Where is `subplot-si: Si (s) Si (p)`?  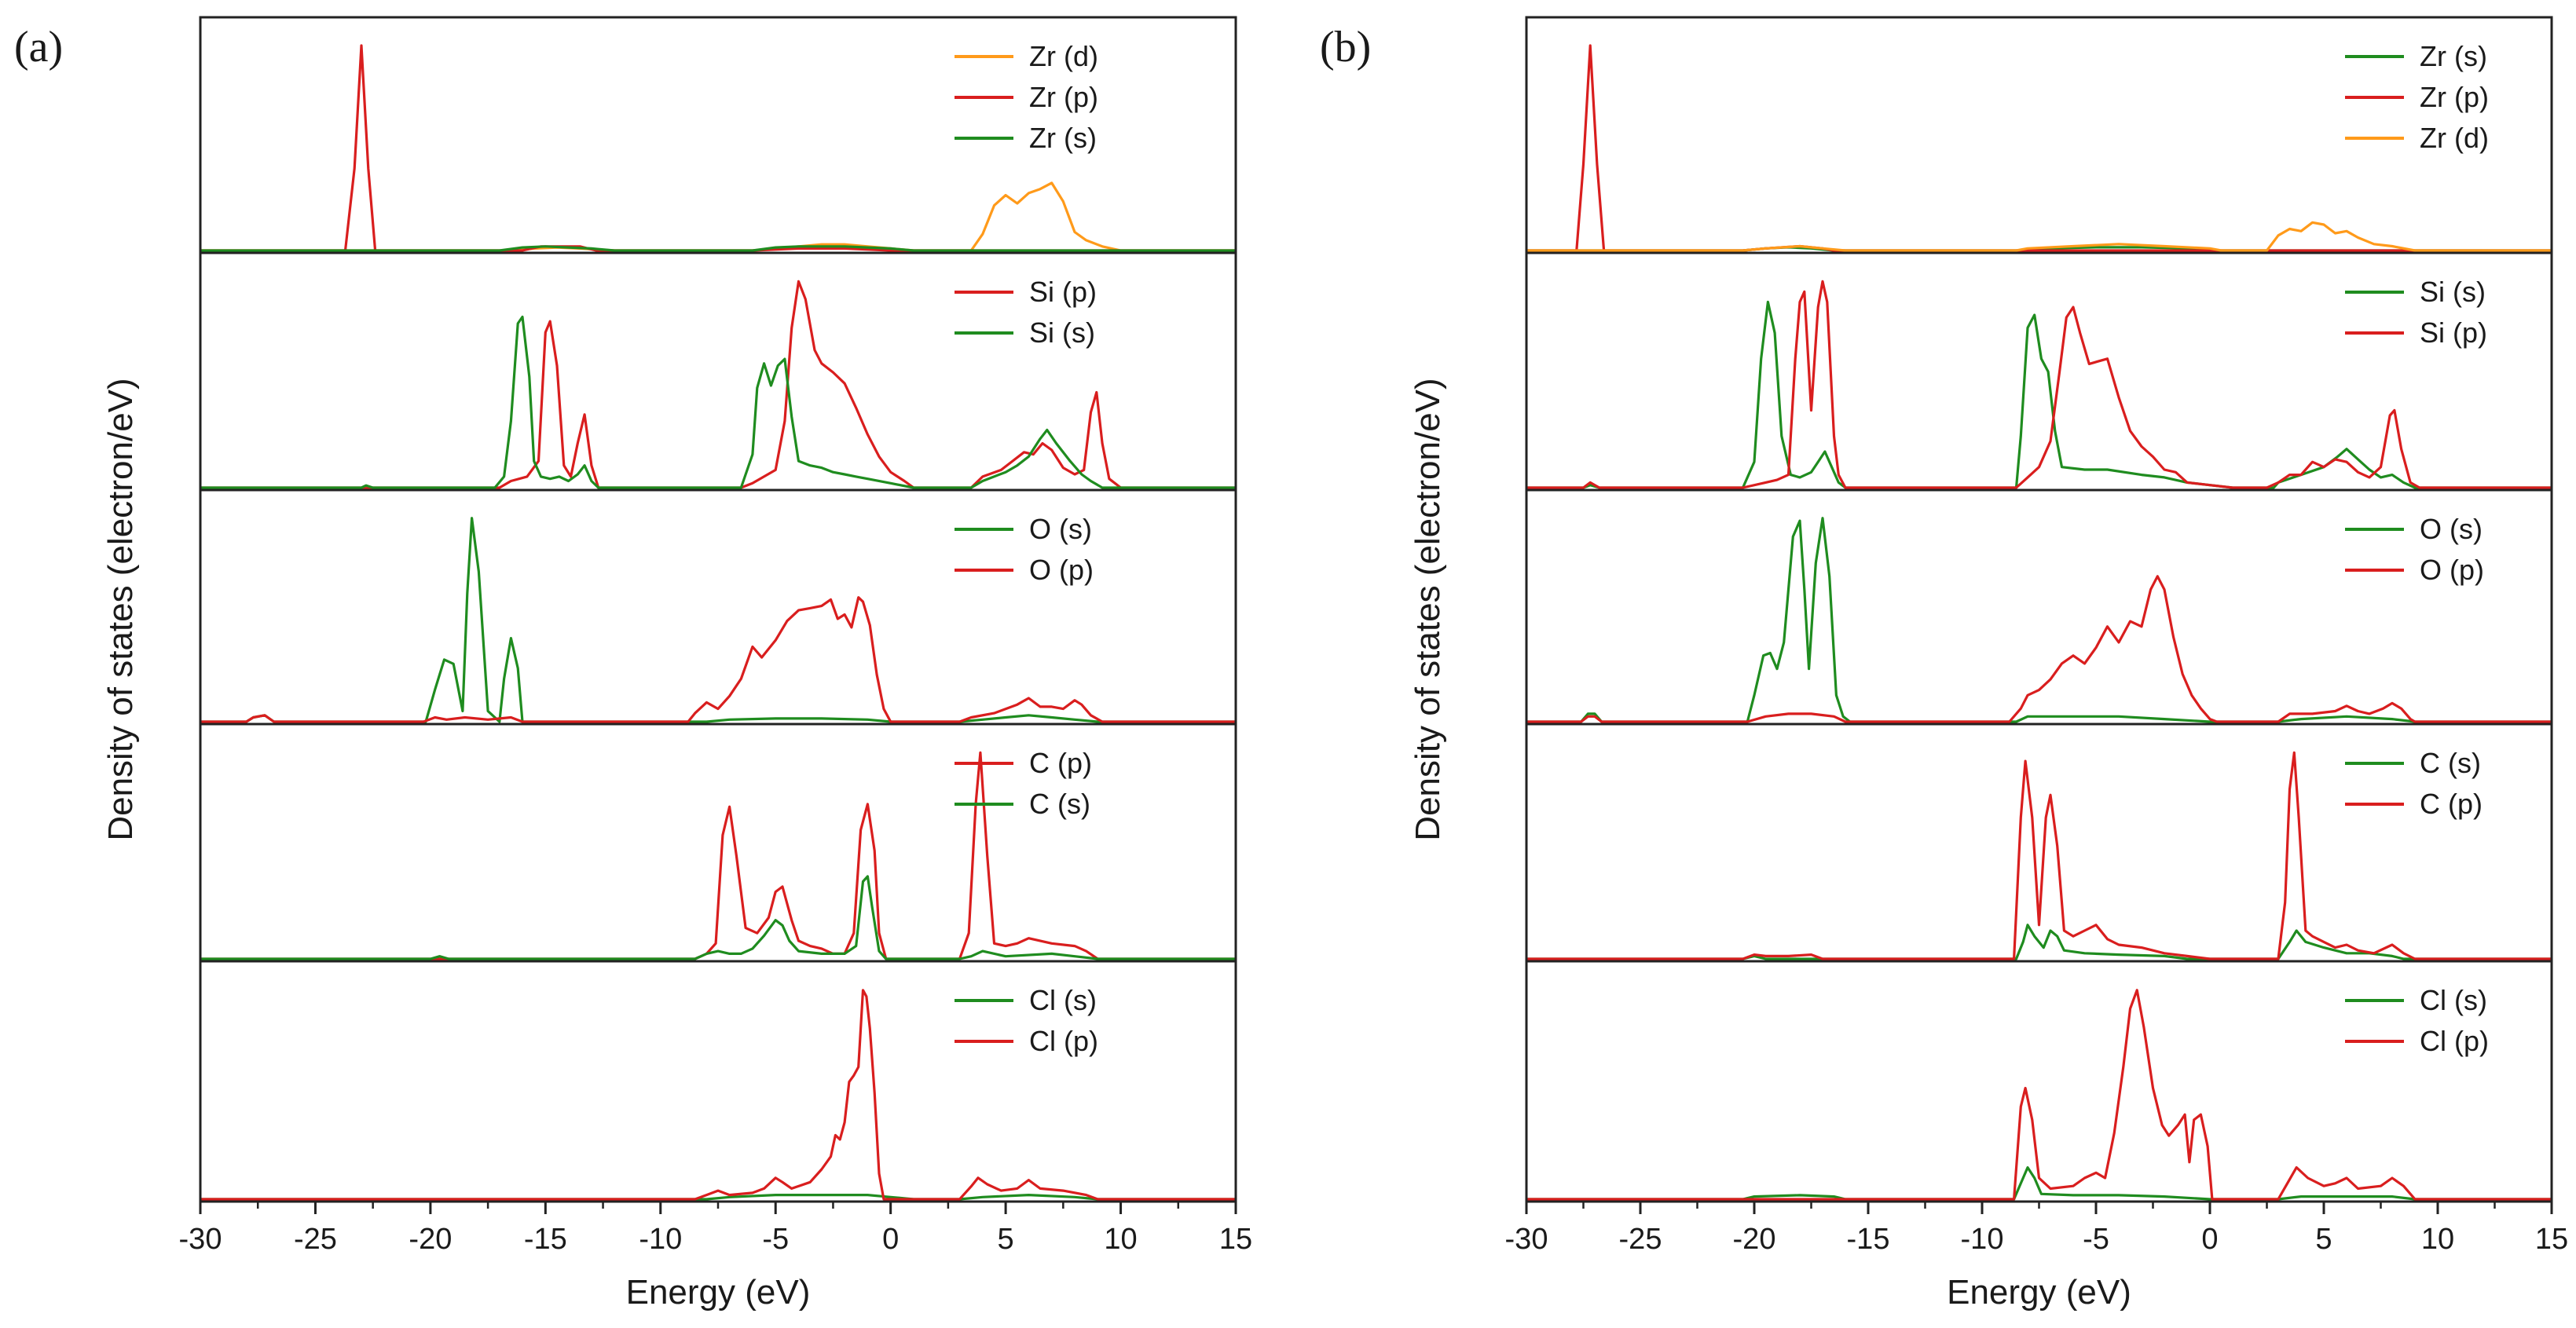
subplot-si: Si (s) Si (p) is located at coordinates (2039, 384).